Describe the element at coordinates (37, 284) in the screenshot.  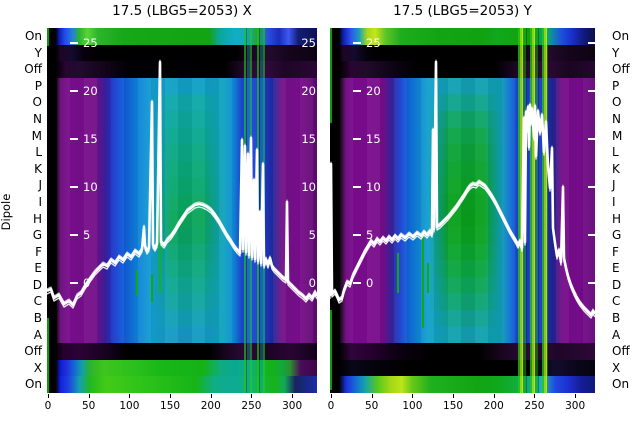
I see `row-label-left: D` at that location.